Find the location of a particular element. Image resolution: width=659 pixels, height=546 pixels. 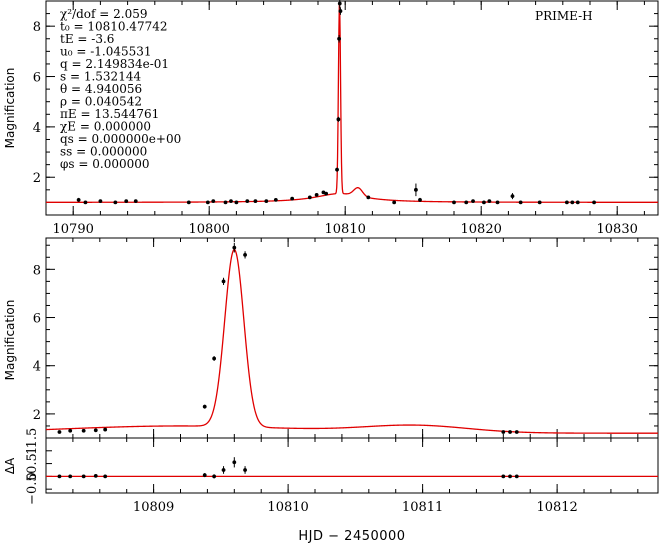

y-tick-label: 0.5 is located at coordinates (32, 463).